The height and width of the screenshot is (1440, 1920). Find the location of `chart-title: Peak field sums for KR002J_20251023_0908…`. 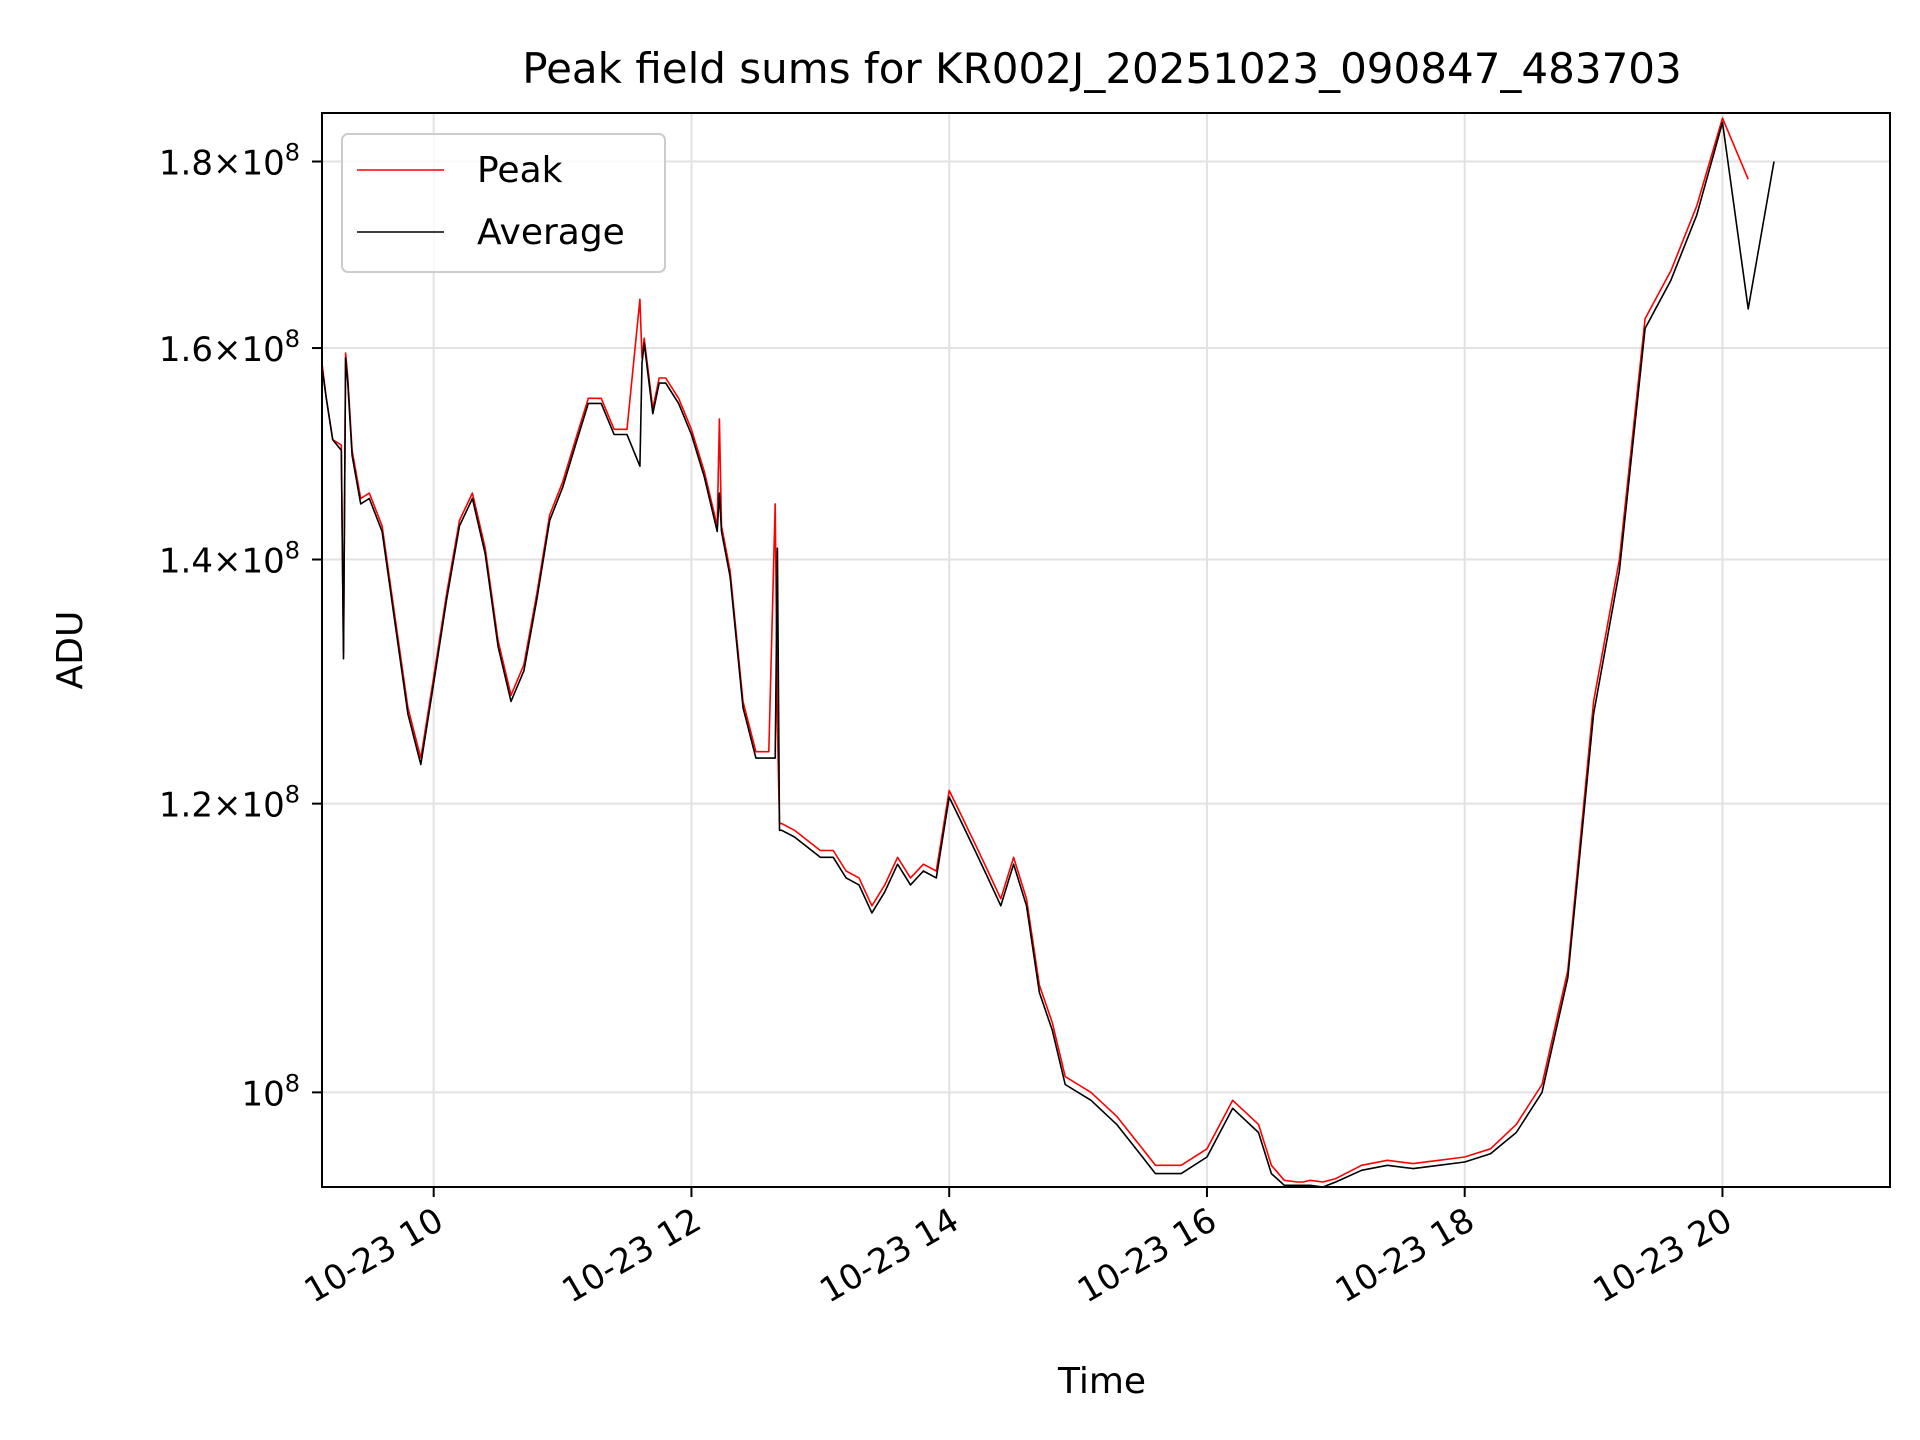

chart-title: Peak field sums for KR002J_20251023_0908… is located at coordinates (1102, 68).